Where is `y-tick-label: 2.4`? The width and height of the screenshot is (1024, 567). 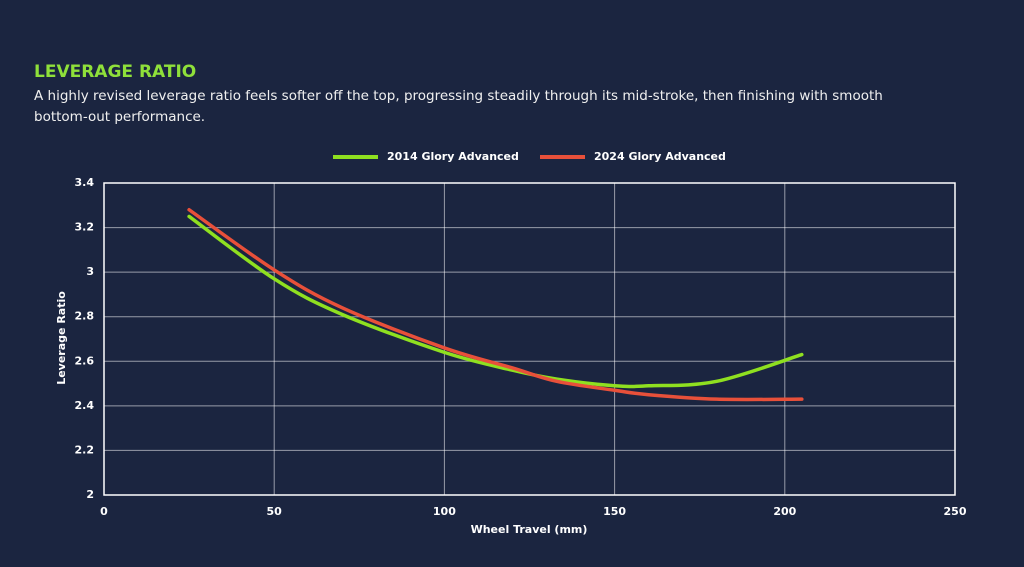
y-tick-label: 2.4 is located at coordinates (85, 405).